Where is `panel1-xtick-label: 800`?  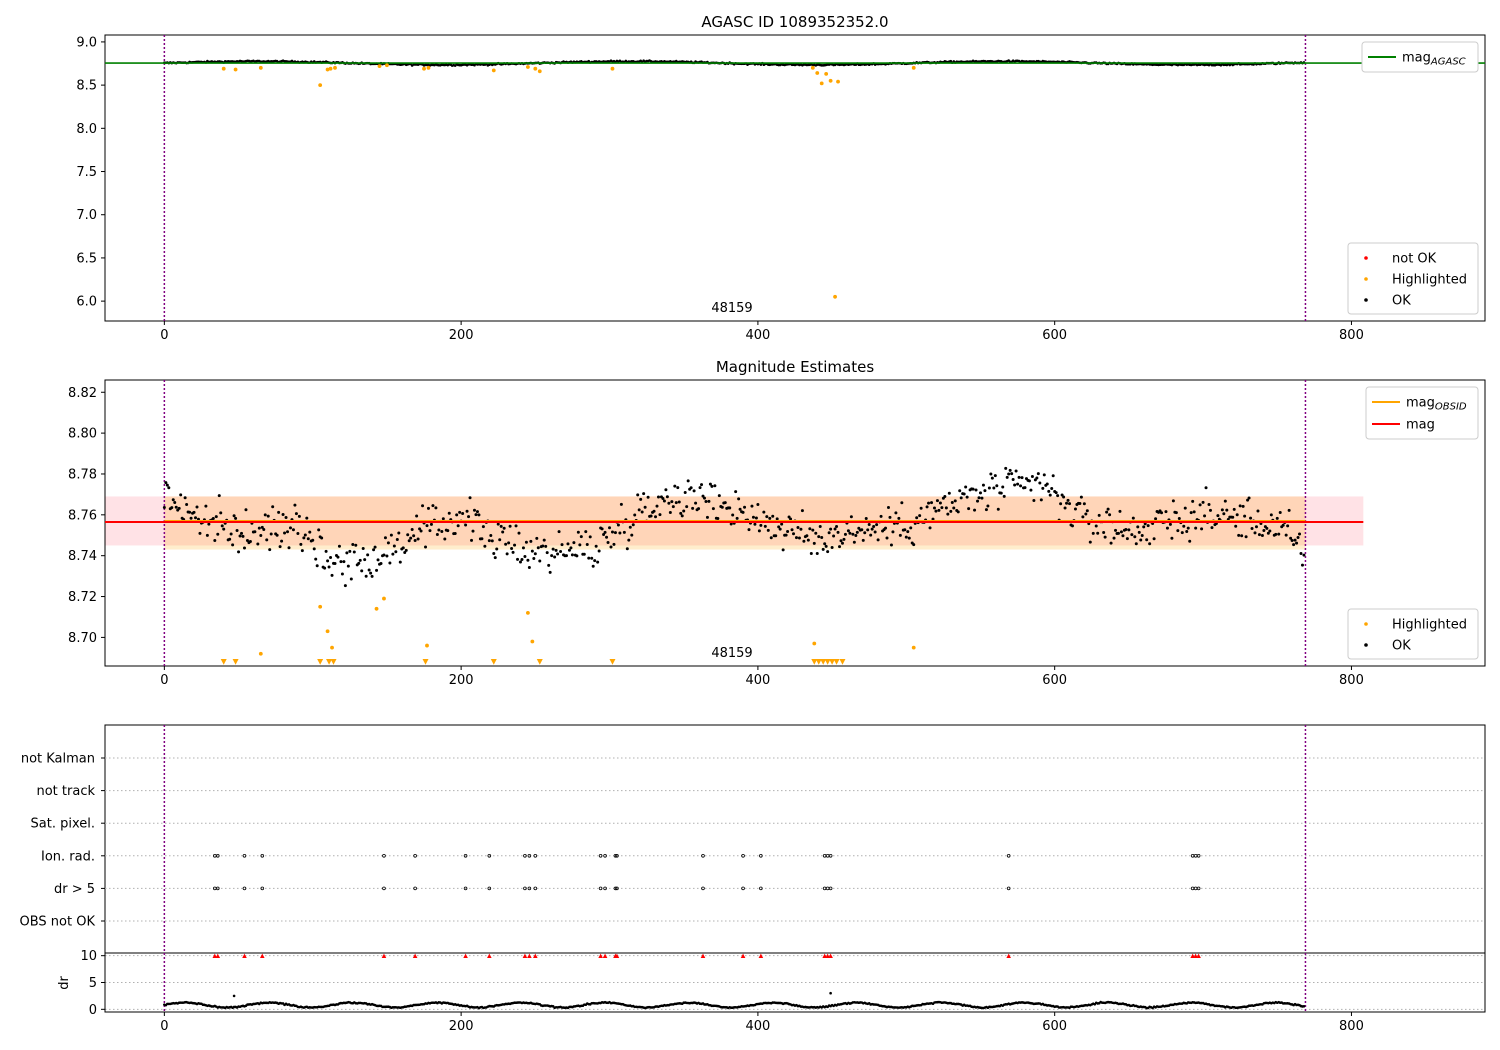
panel1-xtick-label: 800 is located at coordinates (1351, 335).